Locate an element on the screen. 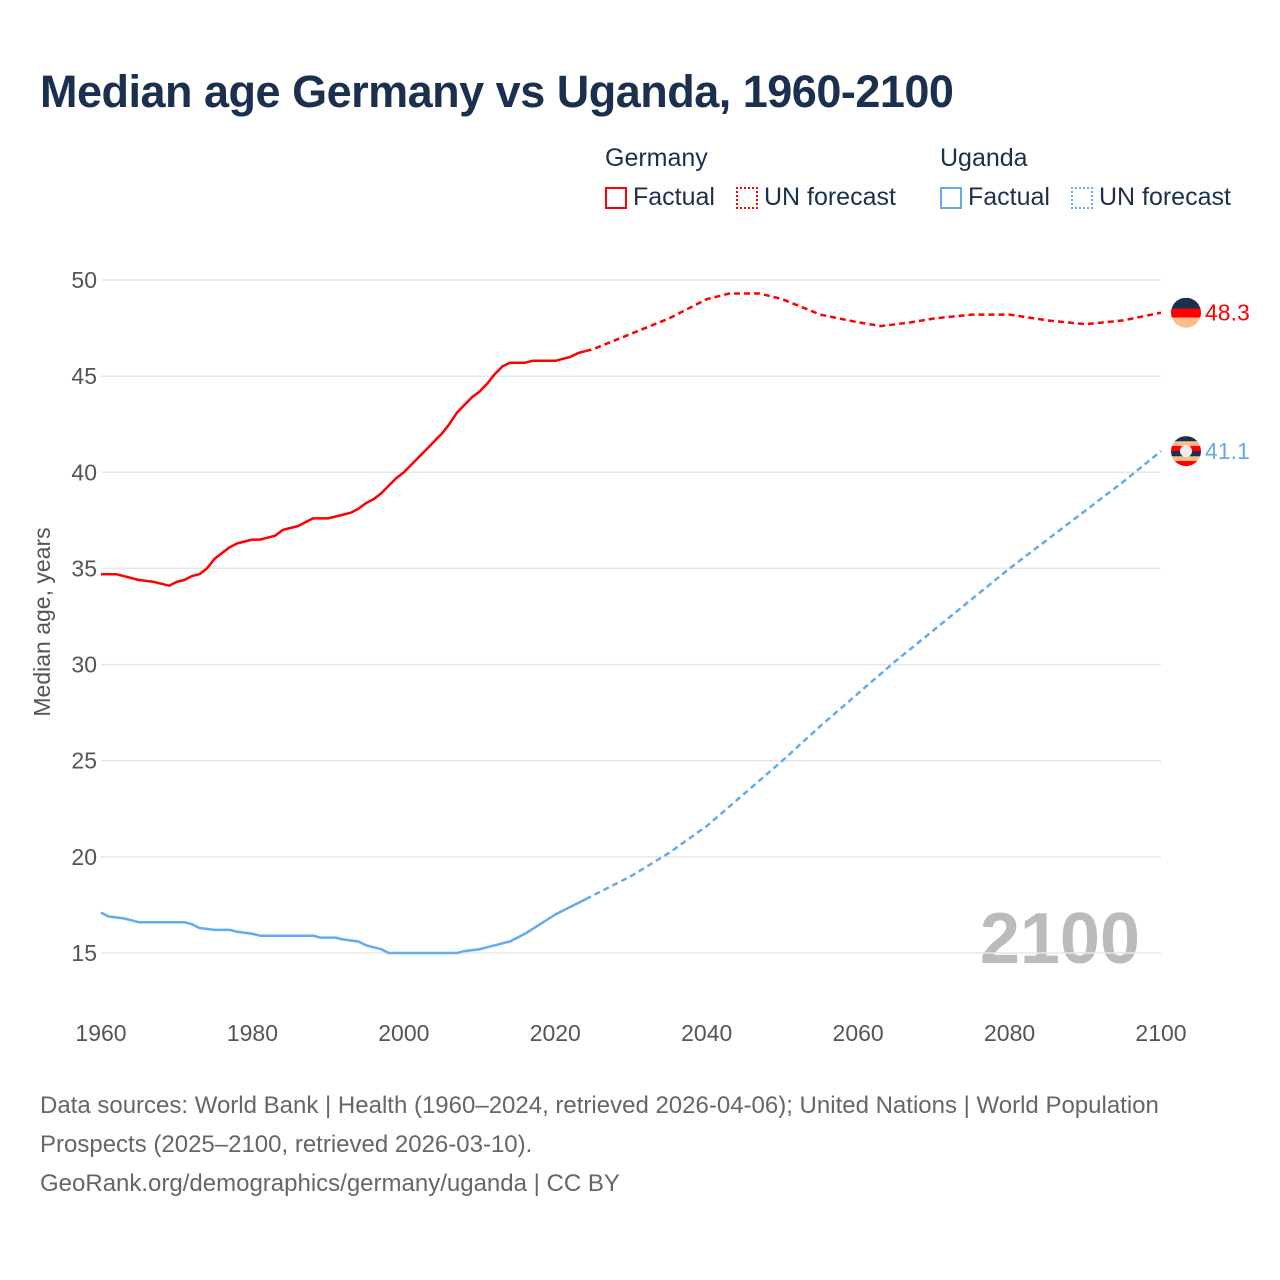  y-tick-label: 15 is located at coordinates (84, 953).